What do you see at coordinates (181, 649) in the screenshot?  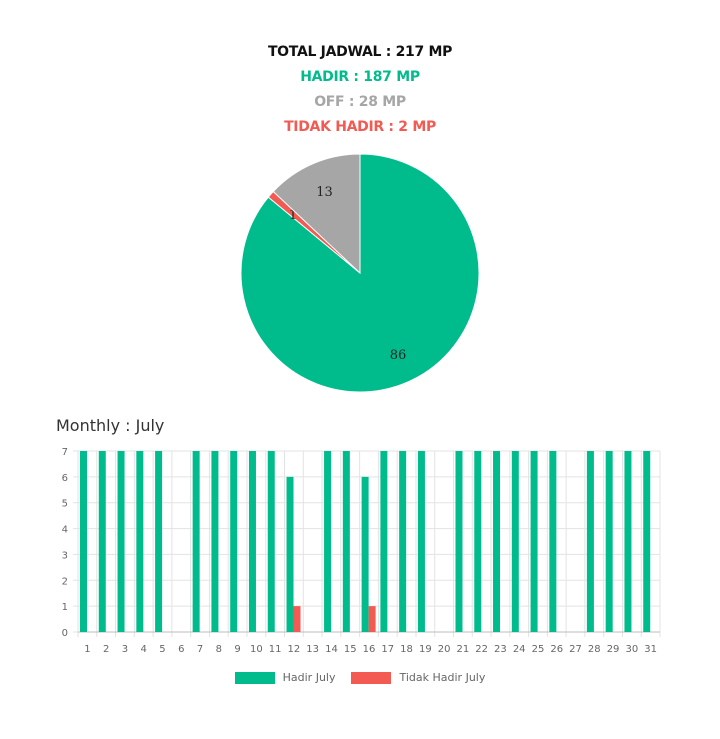 I see `x-tick-label-6: 6` at bounding box center [181, 649].